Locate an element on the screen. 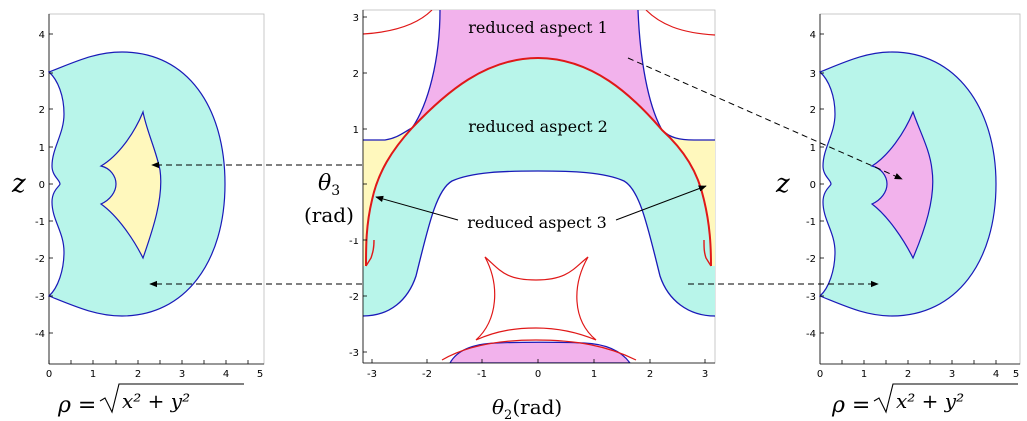 This screenshot has height=421, width=1027. mid-ytick-1: 3 is located at coordinates (356, 18).